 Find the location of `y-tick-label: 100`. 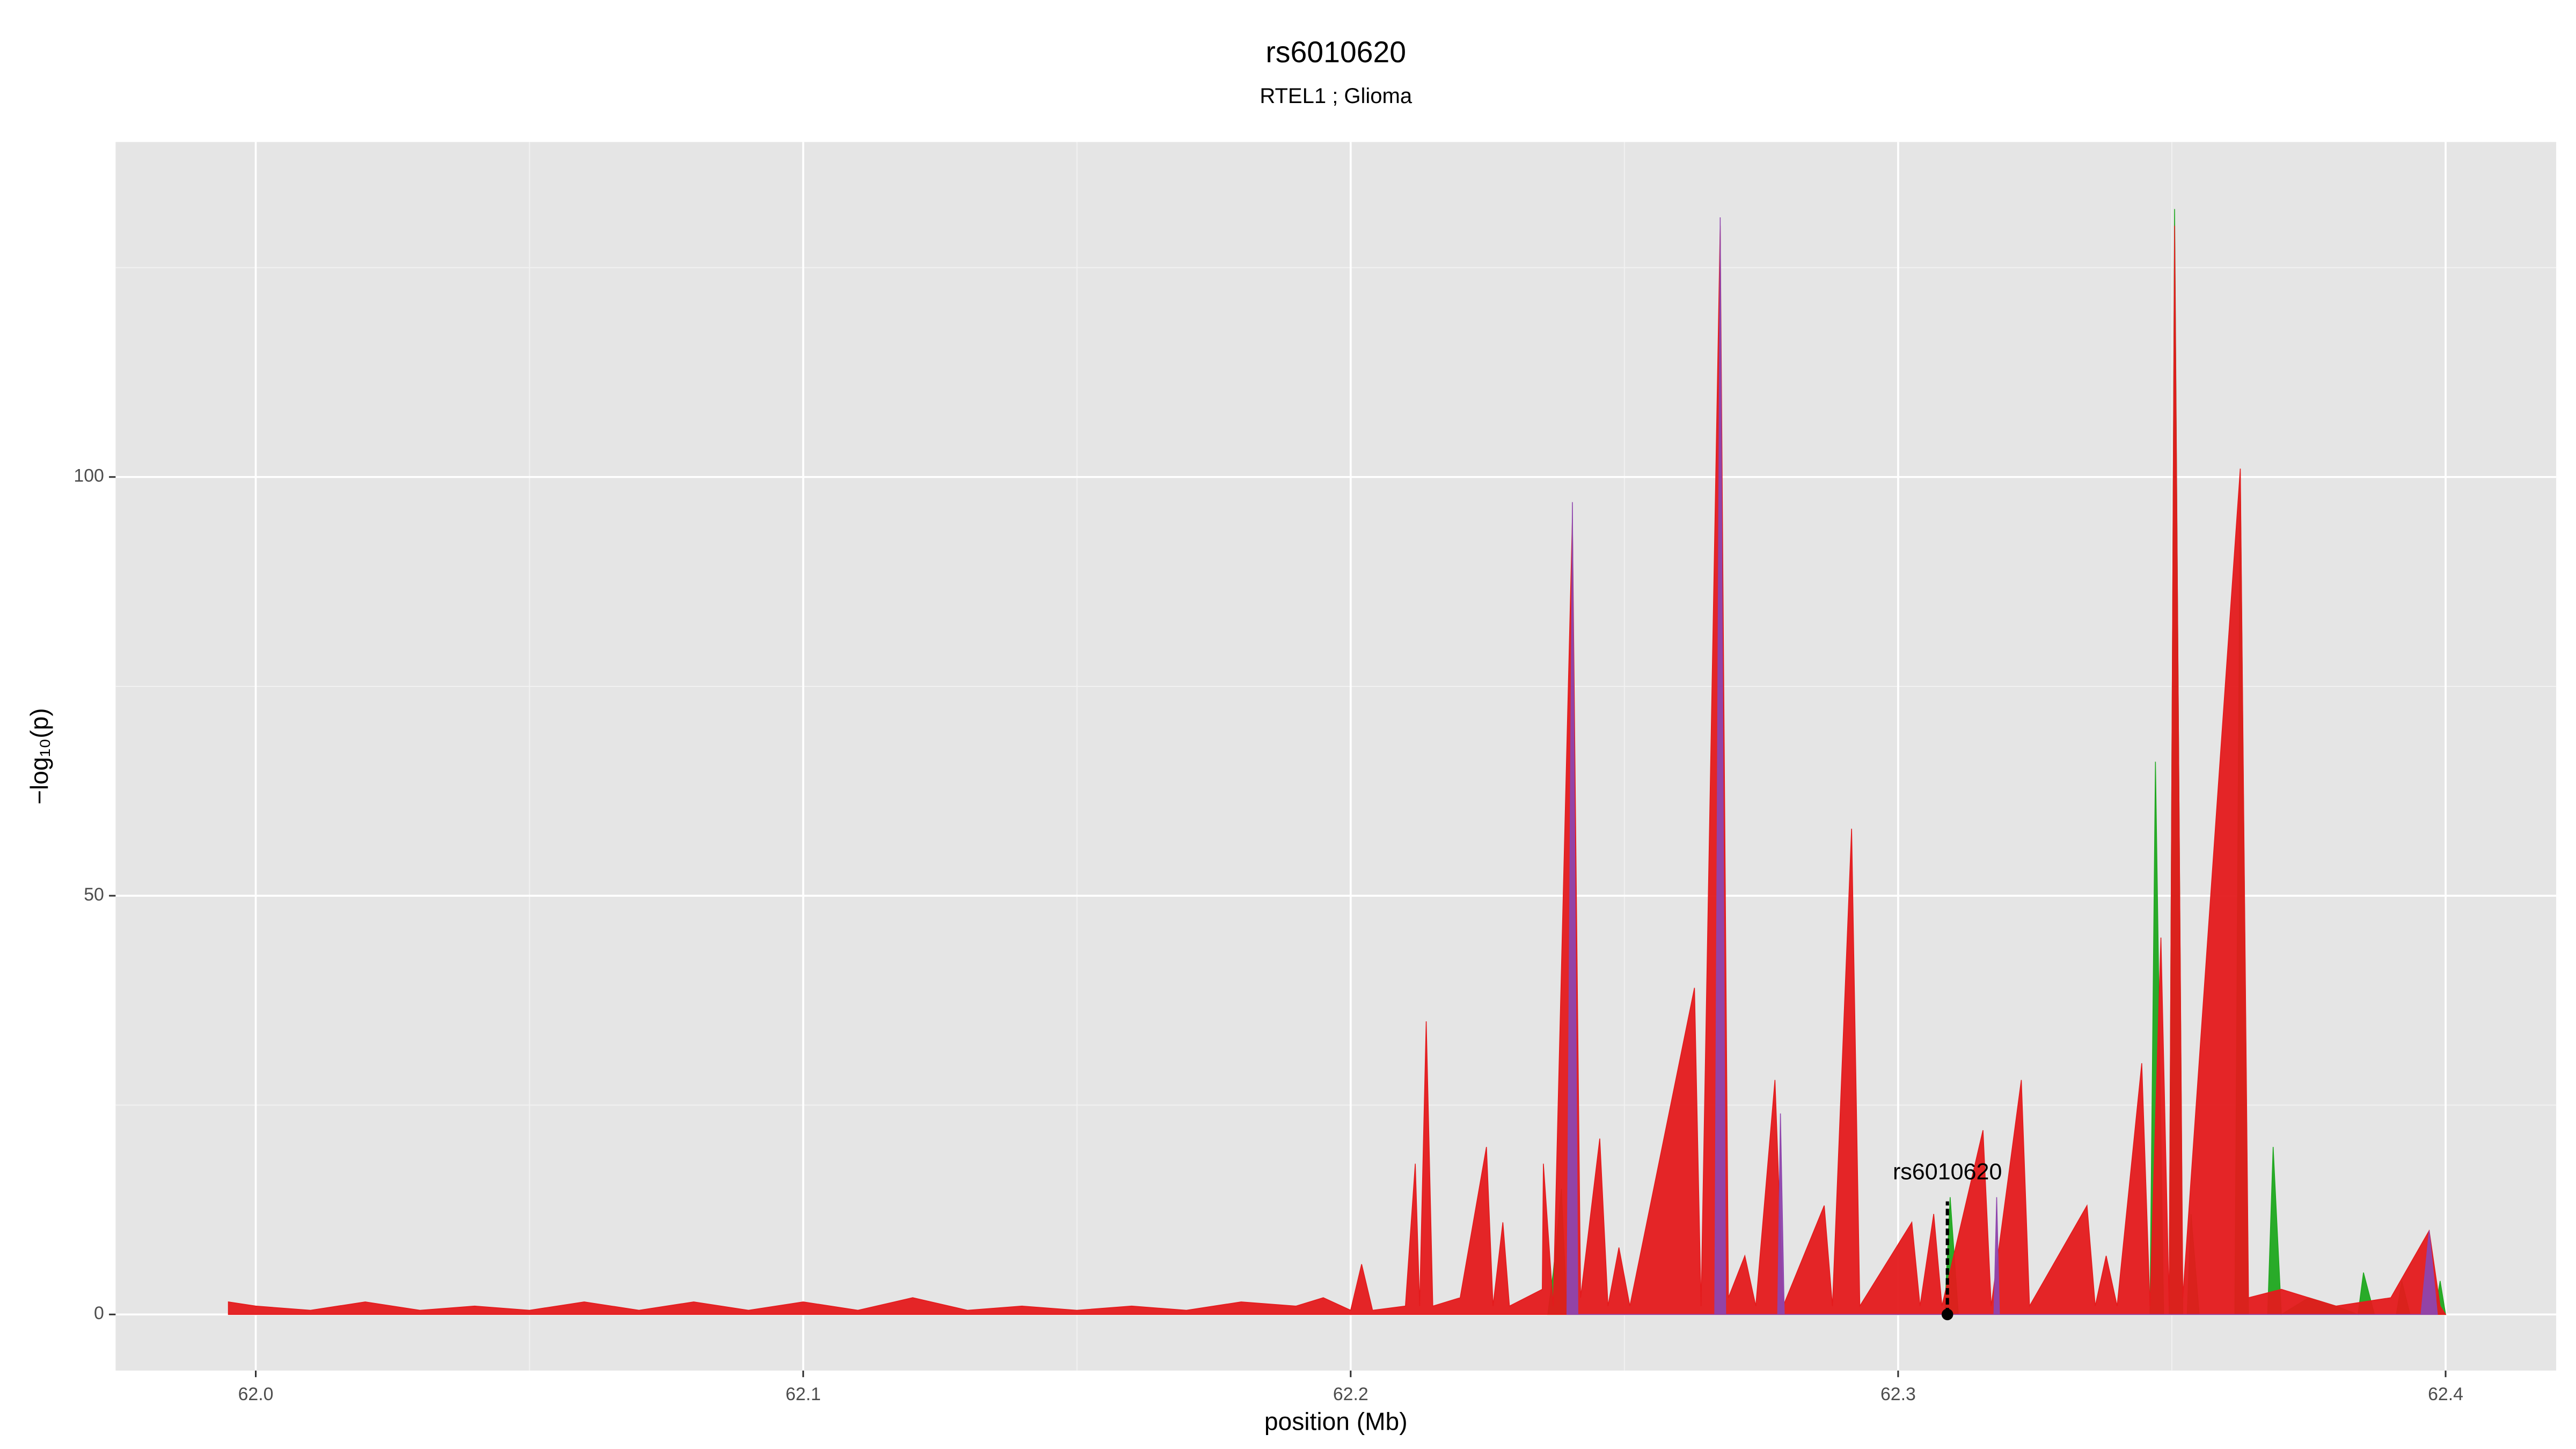

y-tick-label: 100 is located at coordinates (89, 476).